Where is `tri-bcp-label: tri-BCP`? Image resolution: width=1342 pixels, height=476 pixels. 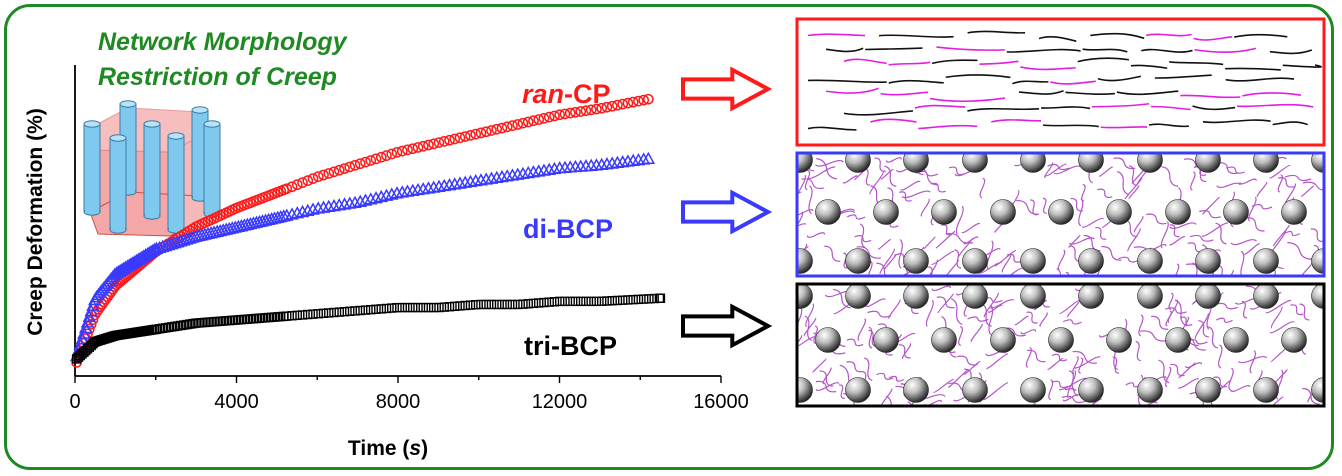 tri-bcp-label: tri-BCP is located at coordinates (570, 346).